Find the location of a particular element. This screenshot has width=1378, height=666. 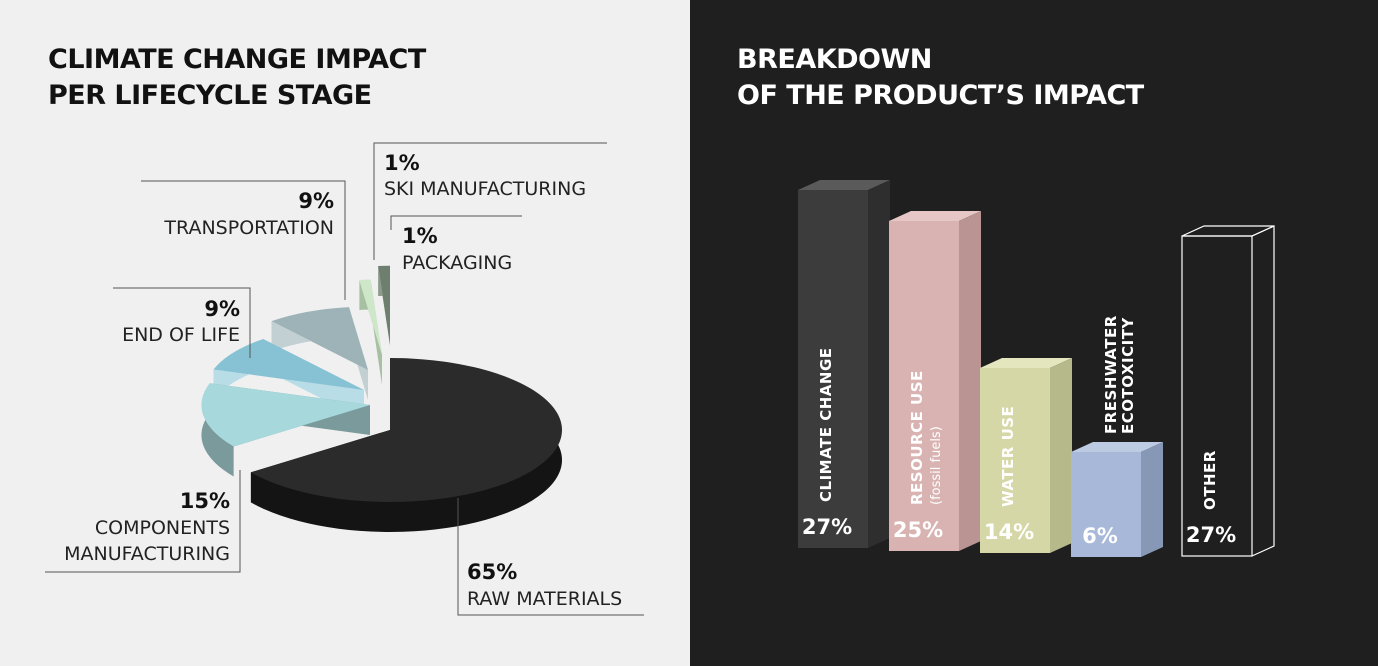

bar-side-outline is located at coordinates (1263, 391).